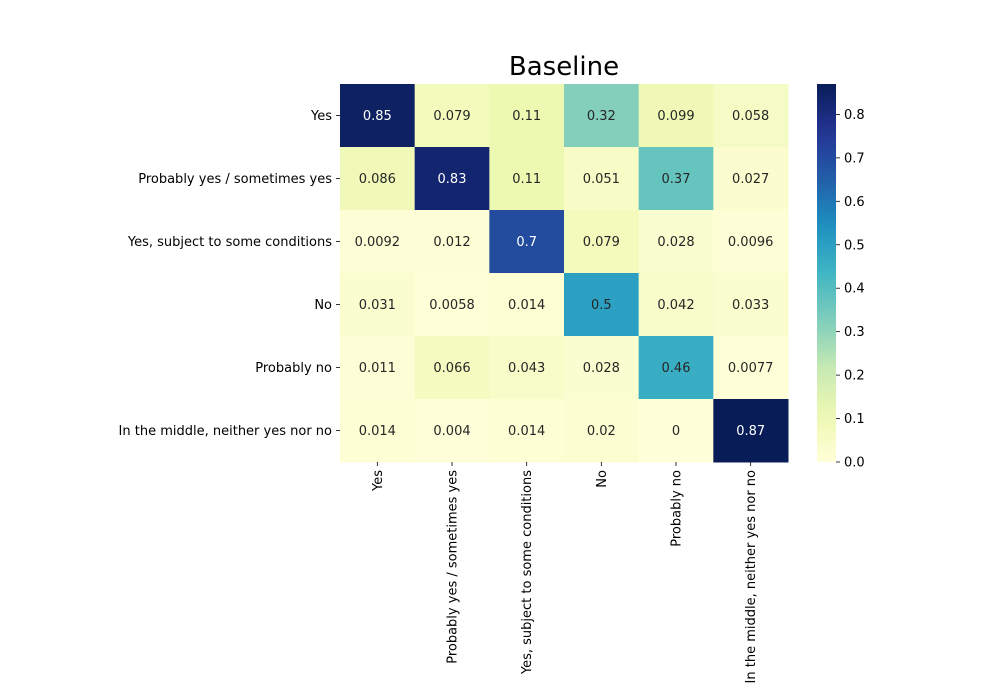 The image size is (1000, 700). I want to click on cell-value-label: 0.031, so click(377, 305).